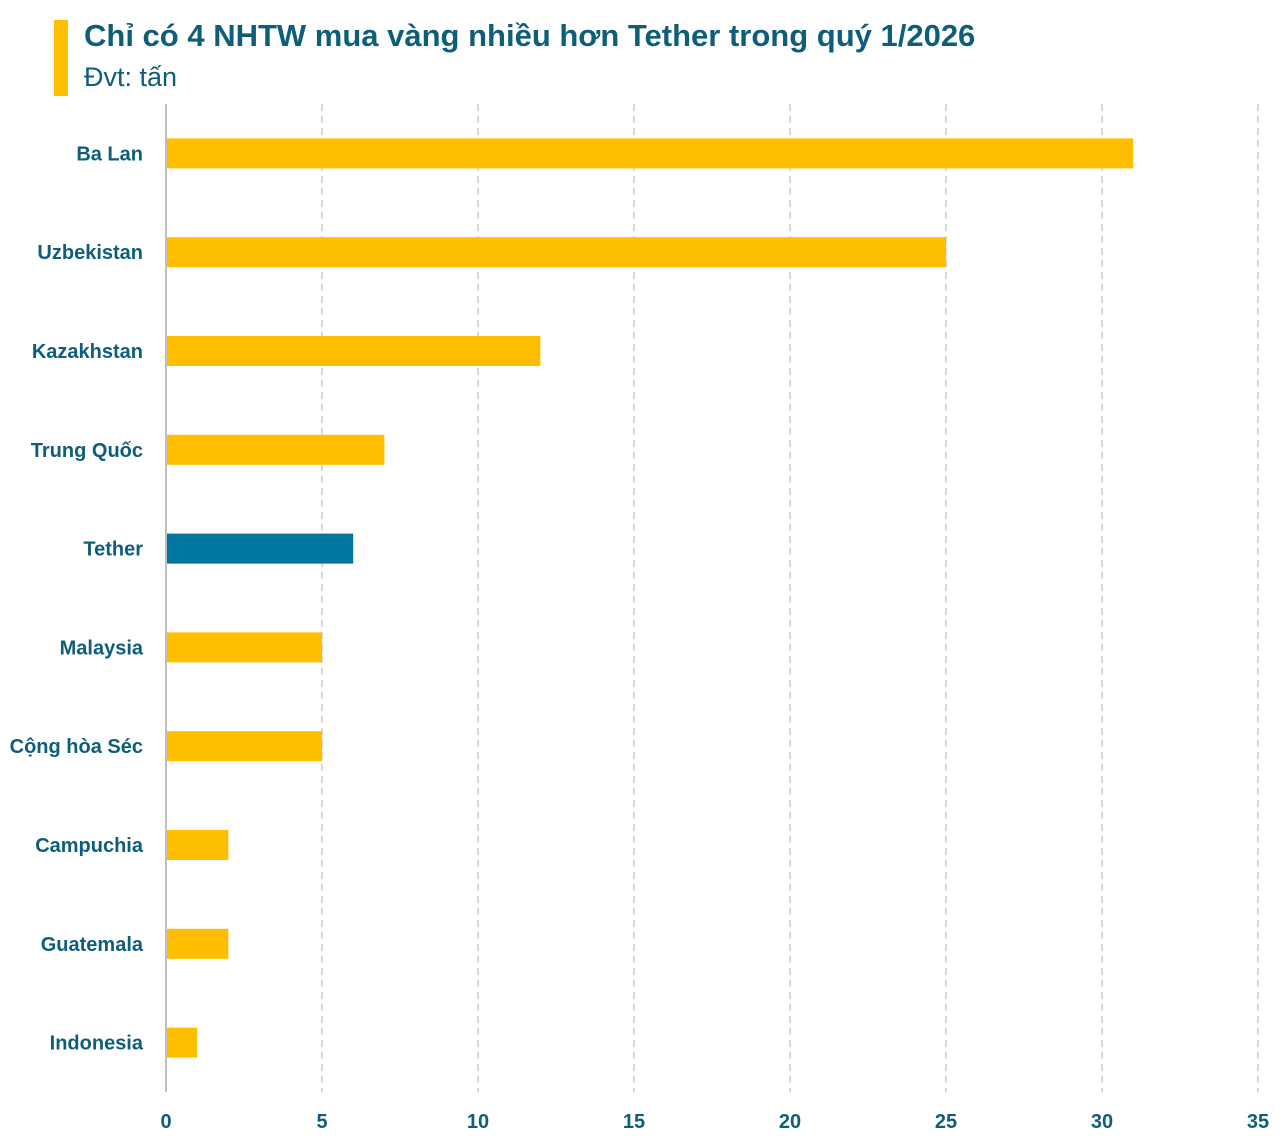 Image resolution: width=1288 pixels, height=1146 pixels. Describe the element at coordinates (1258, 1122) in the screenshot. I see `x-tick-label-35: 35` at that location.